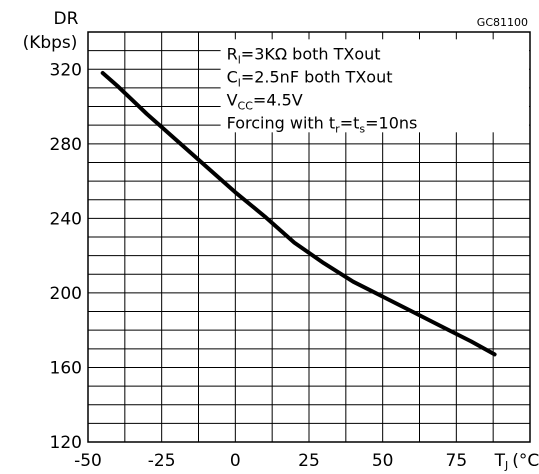  I want to click on y-tick-label: 280, so click(66, 145).